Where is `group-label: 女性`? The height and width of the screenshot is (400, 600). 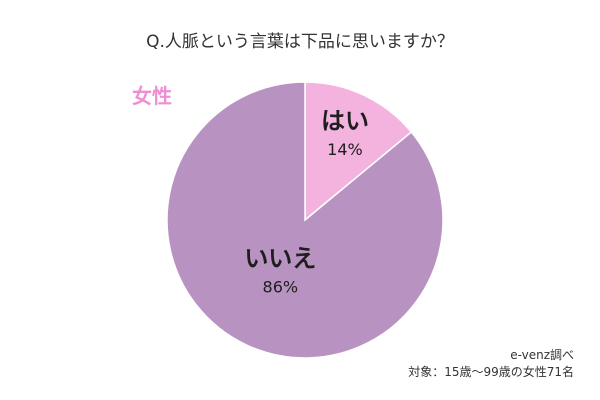 group-label: 女性 is located at coordinates (152, 96).